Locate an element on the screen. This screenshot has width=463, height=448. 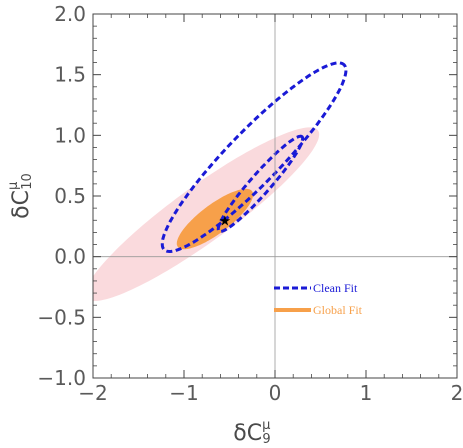
y-tick-label: −0.5 is located at coordinates (61, 317).